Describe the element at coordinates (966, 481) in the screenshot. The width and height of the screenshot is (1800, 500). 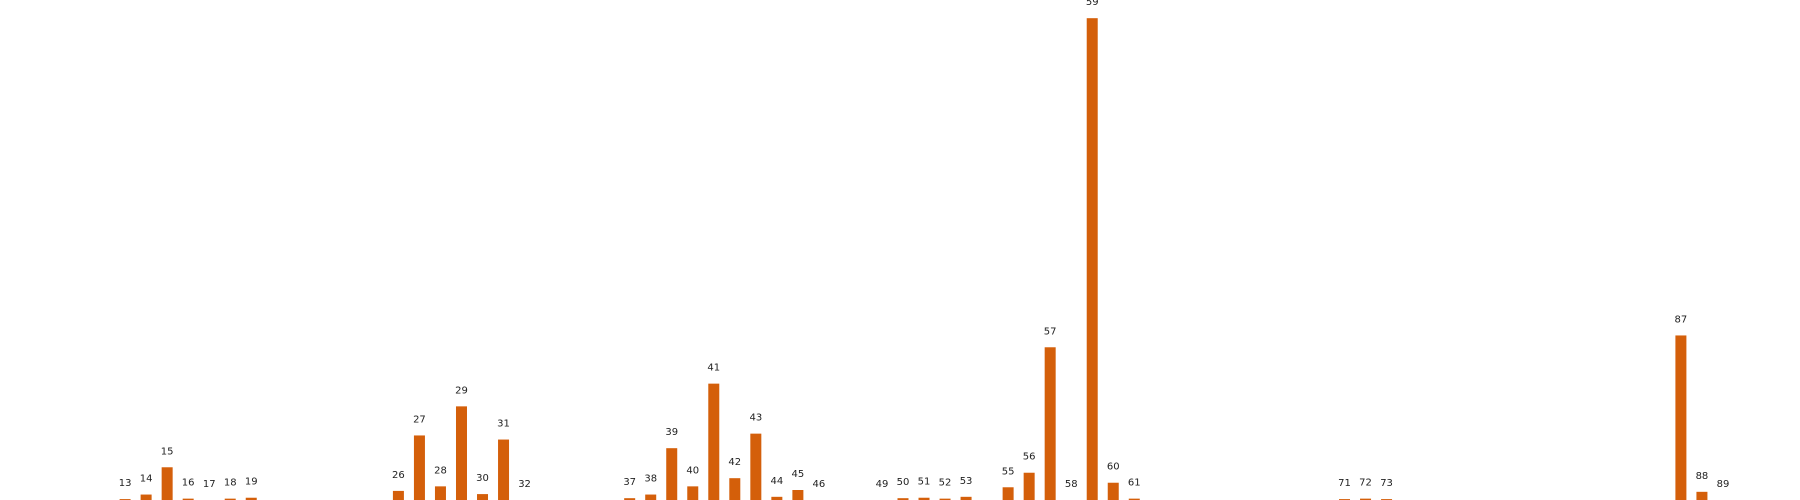
I see `bar-label-53: 53` at that location.